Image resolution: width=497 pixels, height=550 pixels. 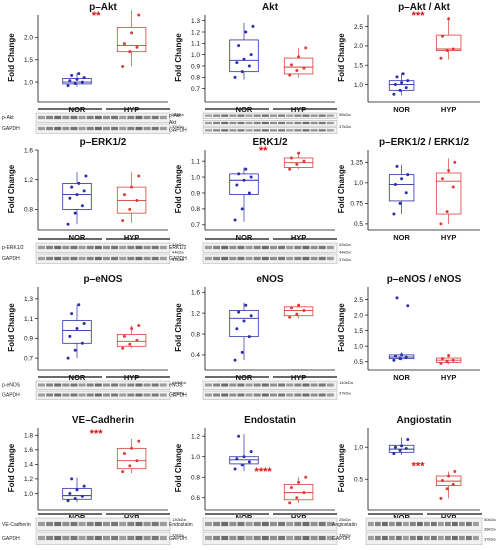 What do you see at coordinates (195, 334) in the screenshot?
I see `y-tick-label: 0.8` at bounding box center [195, 334].